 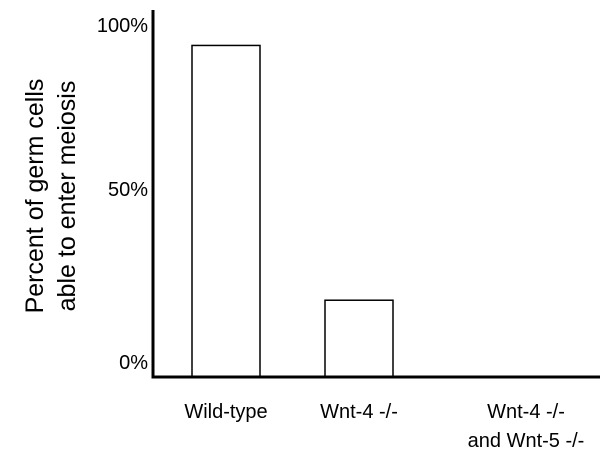 I want to click on x-category-labels: Wild-type Wnt-4 -/- Wnt-4 -/- and Wnt-5 -/-, so click(x=384, y=426).